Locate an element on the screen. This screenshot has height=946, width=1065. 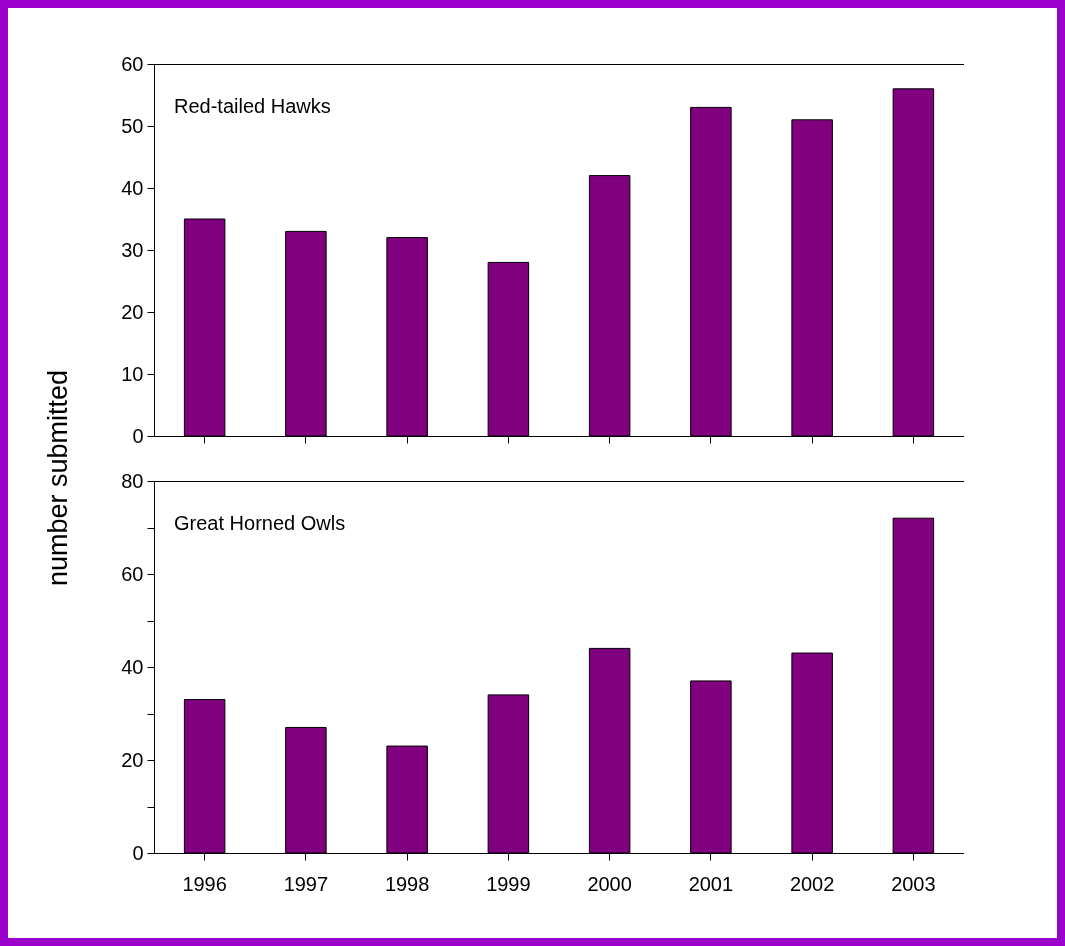
y-axis-title: number submitted is located at coordinates (58, 478).